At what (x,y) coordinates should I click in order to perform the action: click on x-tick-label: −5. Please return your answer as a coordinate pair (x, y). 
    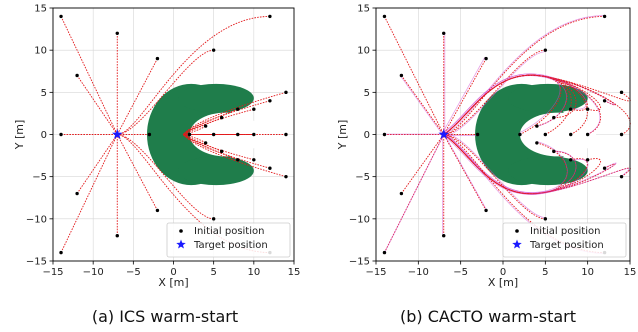
    Looking at the image, I should click on (460, 272).